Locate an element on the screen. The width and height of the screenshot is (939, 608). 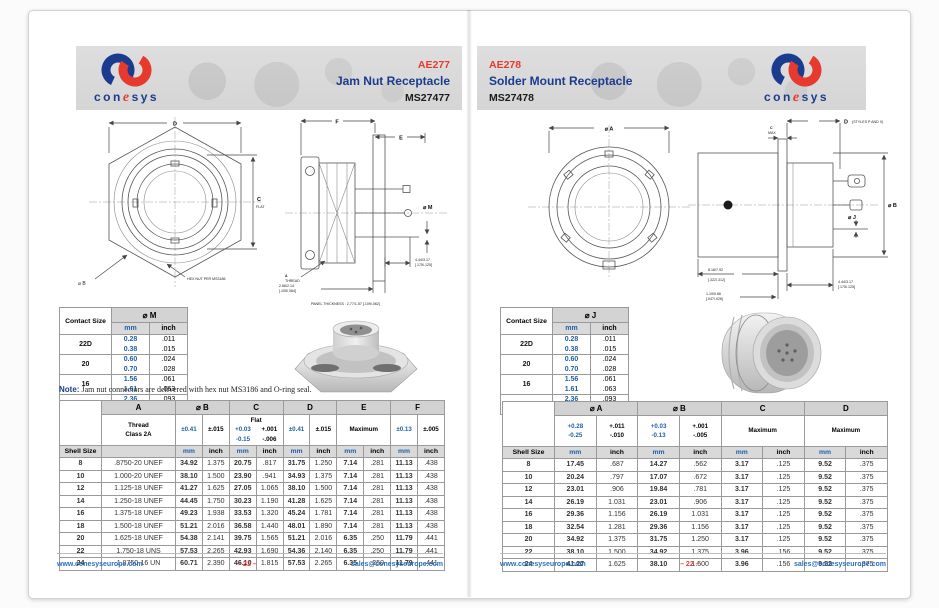
cell: 1.500 is located at coordinates (215, 476).